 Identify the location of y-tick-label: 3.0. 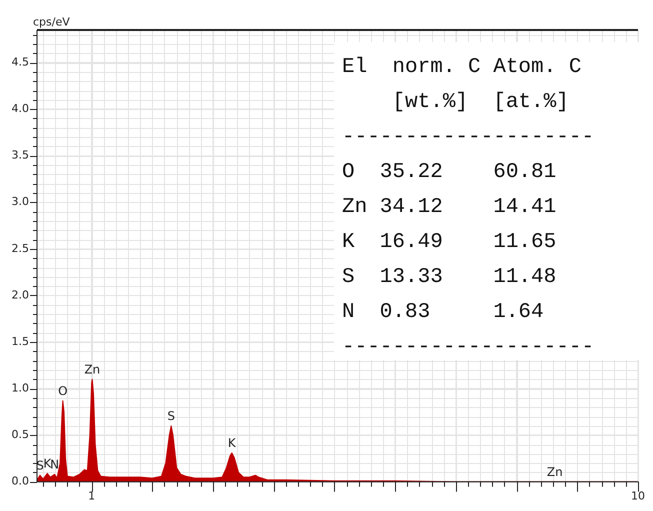
(20, 201).